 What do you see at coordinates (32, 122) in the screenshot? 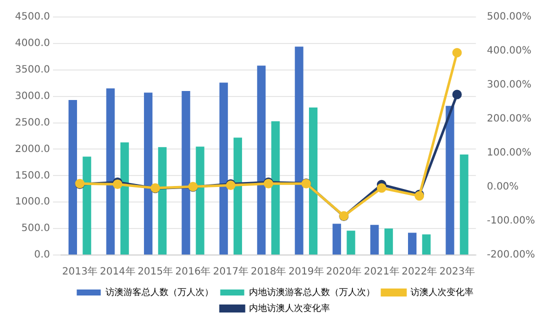
I see `y-tick-label: 2500.0` at bounding box center [32, 122].